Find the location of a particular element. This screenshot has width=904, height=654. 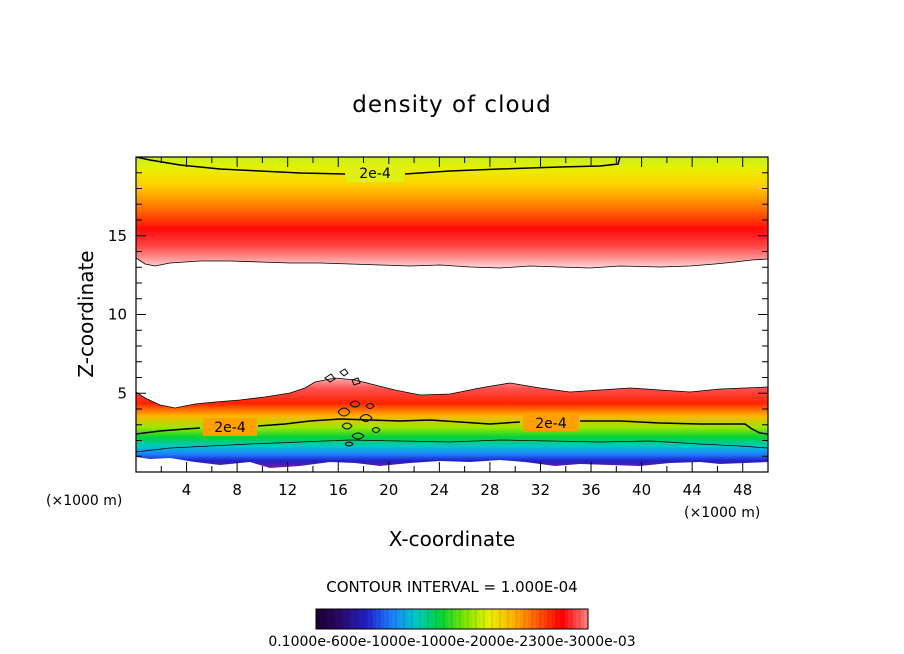

y-tick-labels: 5 10 15 is located at coordinates (117, 315).